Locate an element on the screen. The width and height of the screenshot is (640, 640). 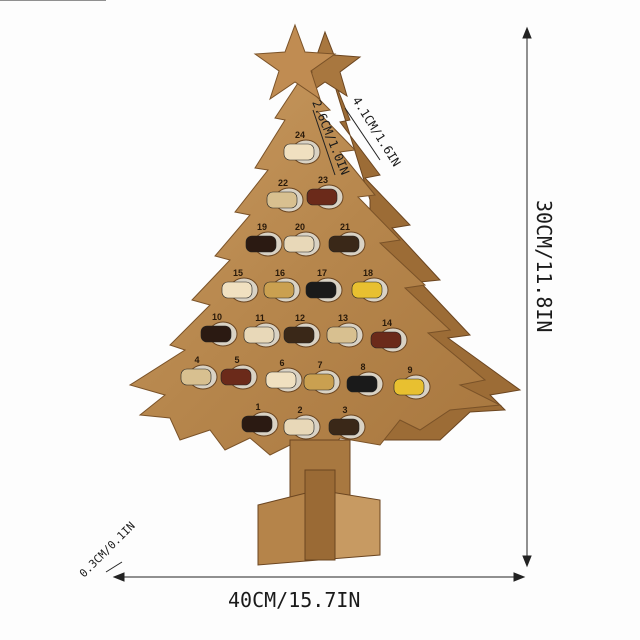
bottle-slot: 2 is located at coordinates (302, 422).